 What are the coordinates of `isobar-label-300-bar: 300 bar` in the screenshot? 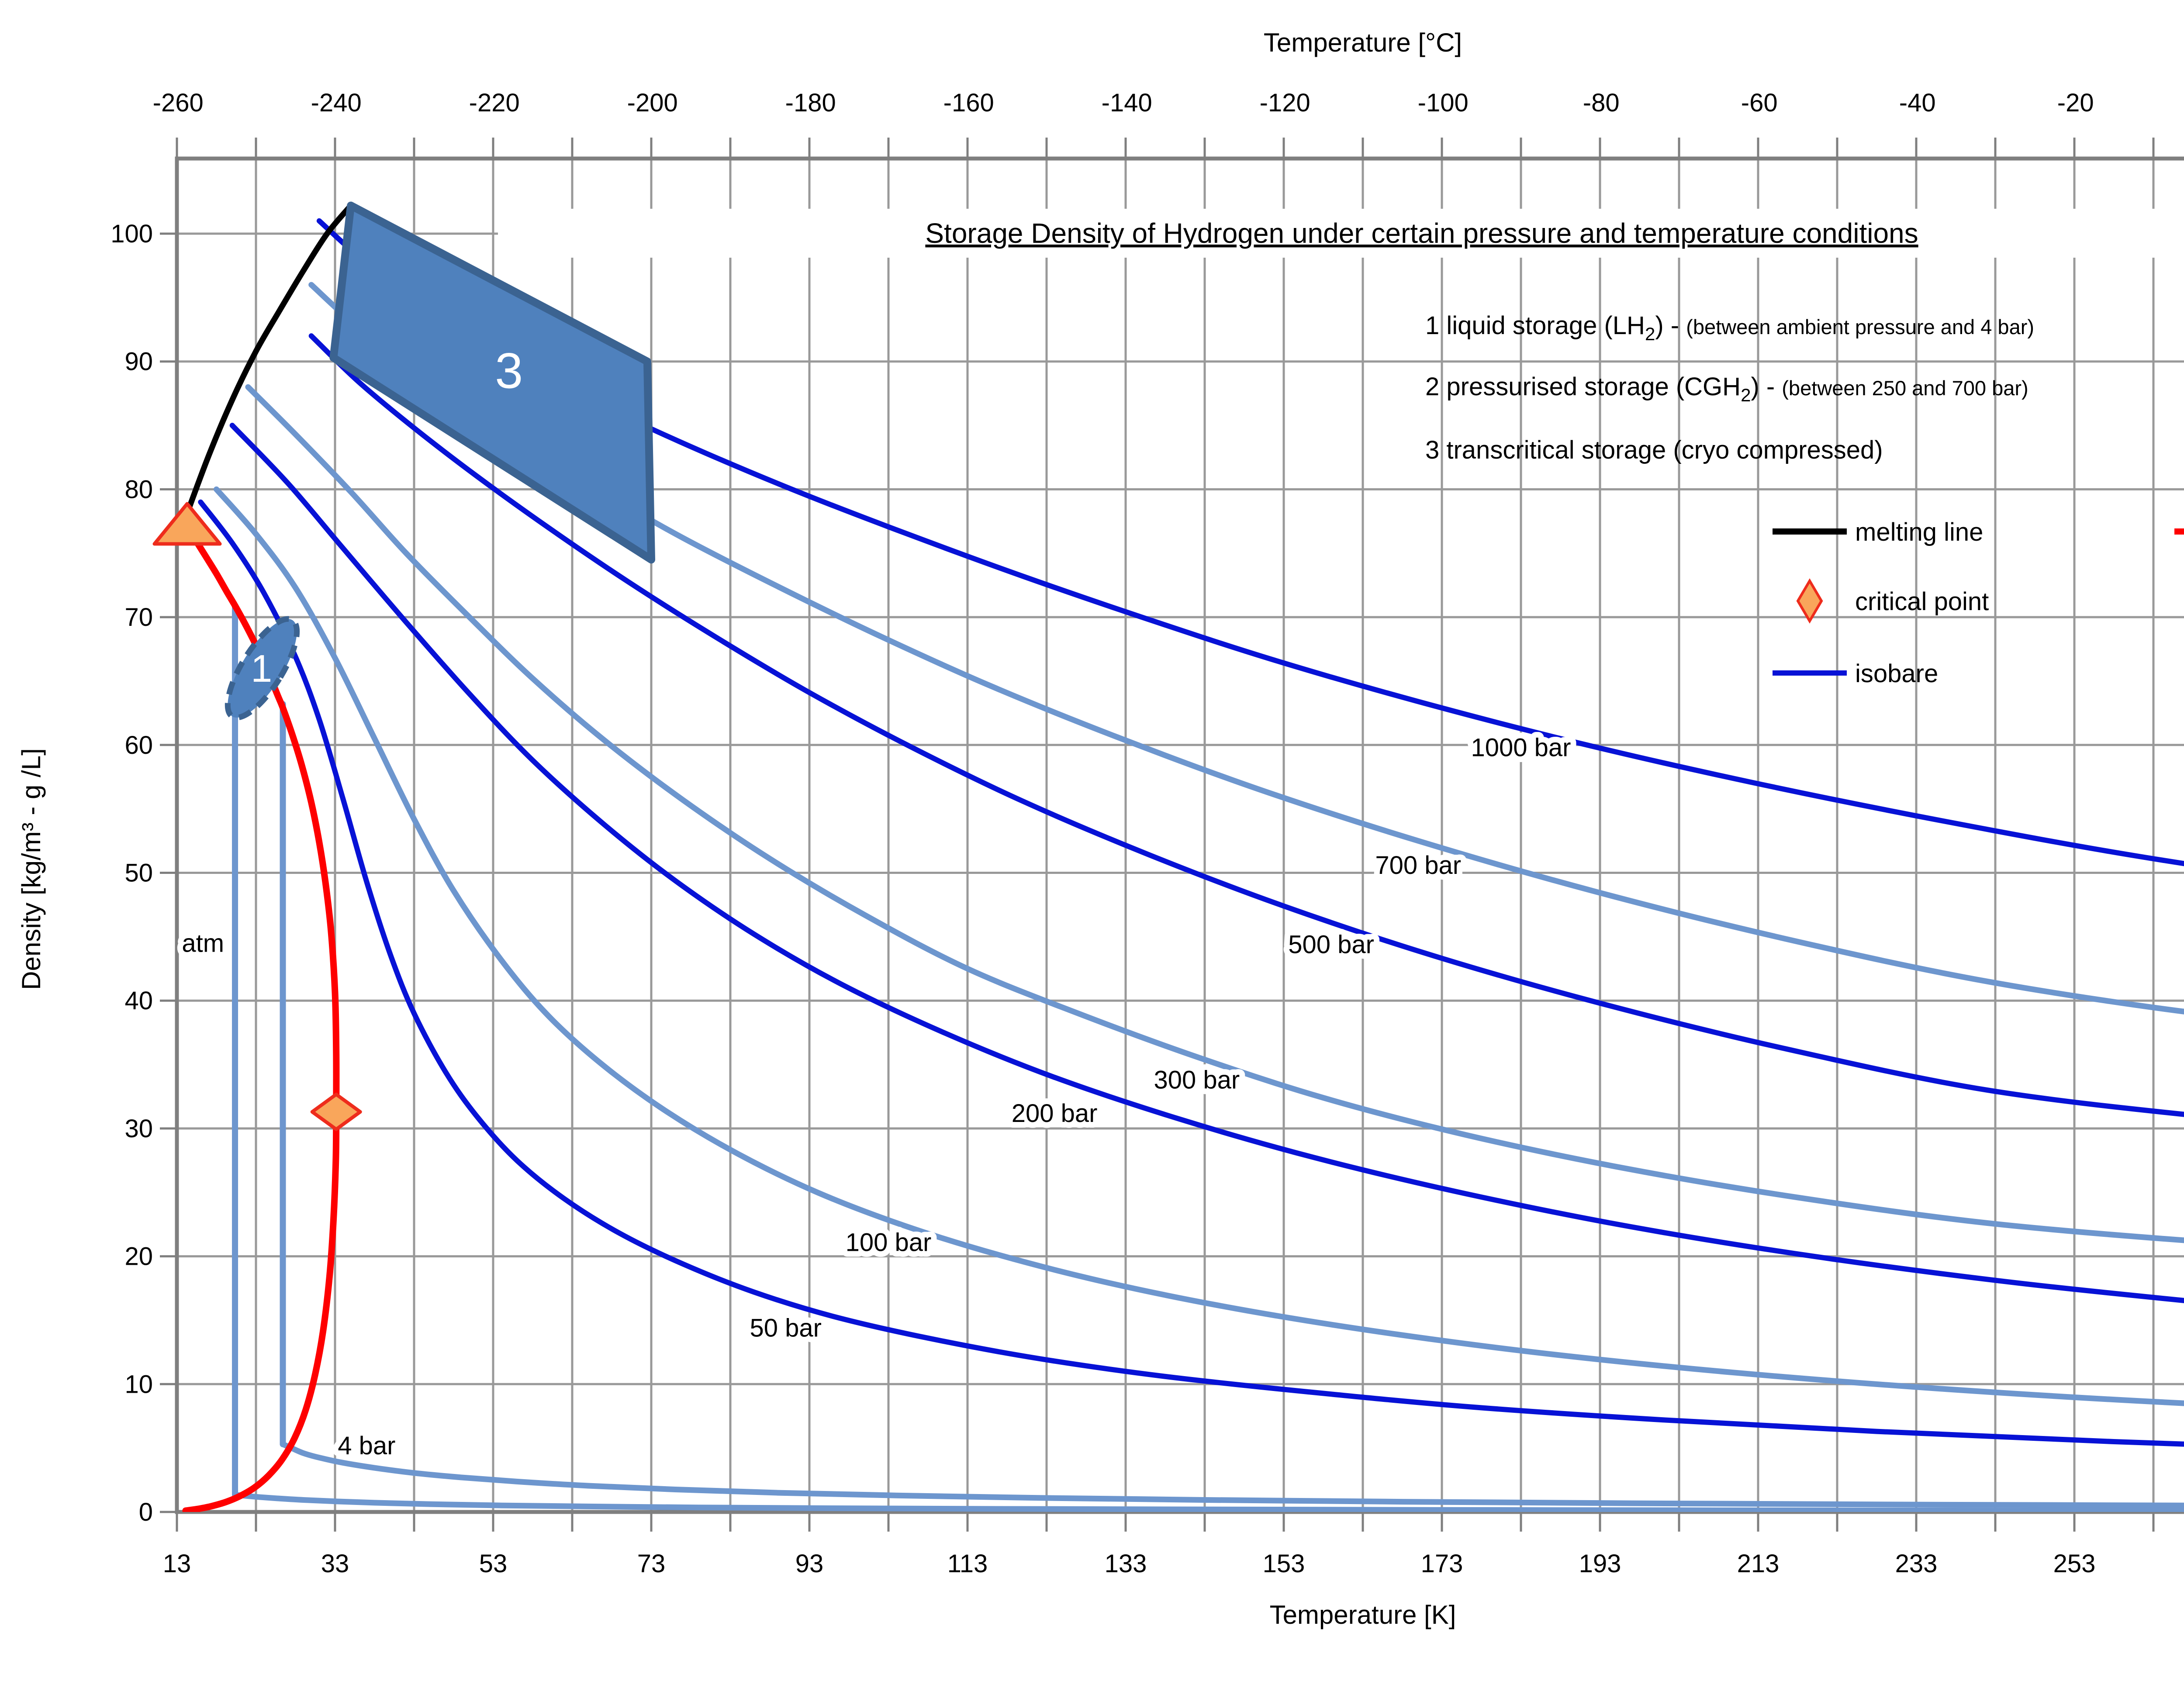 It's located at (1197, 1080).